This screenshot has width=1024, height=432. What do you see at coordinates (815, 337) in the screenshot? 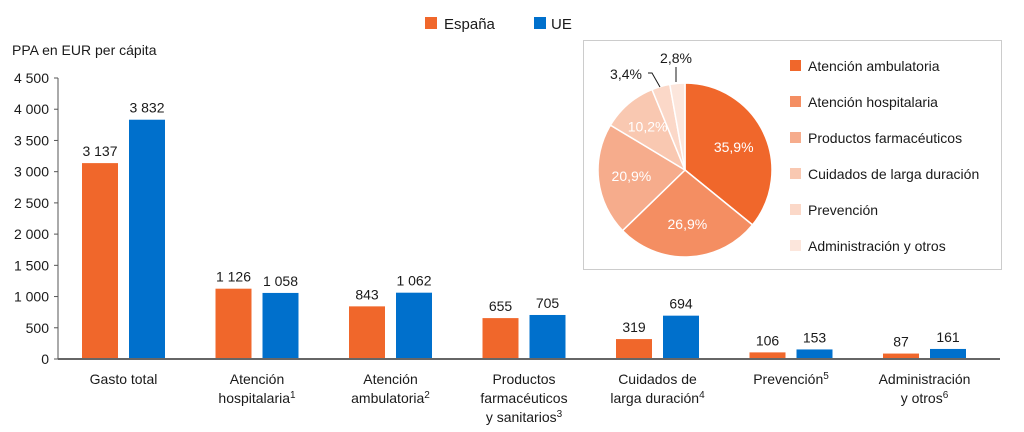
I see `bar-value-label: 153` at bounding box center [815, 337].